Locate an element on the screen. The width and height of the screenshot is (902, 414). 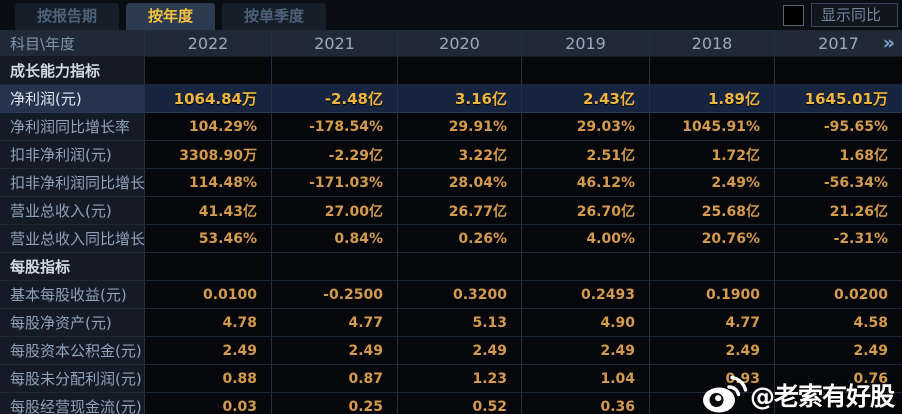
year-column-header: 2019 is located at coordinates (586, 43).